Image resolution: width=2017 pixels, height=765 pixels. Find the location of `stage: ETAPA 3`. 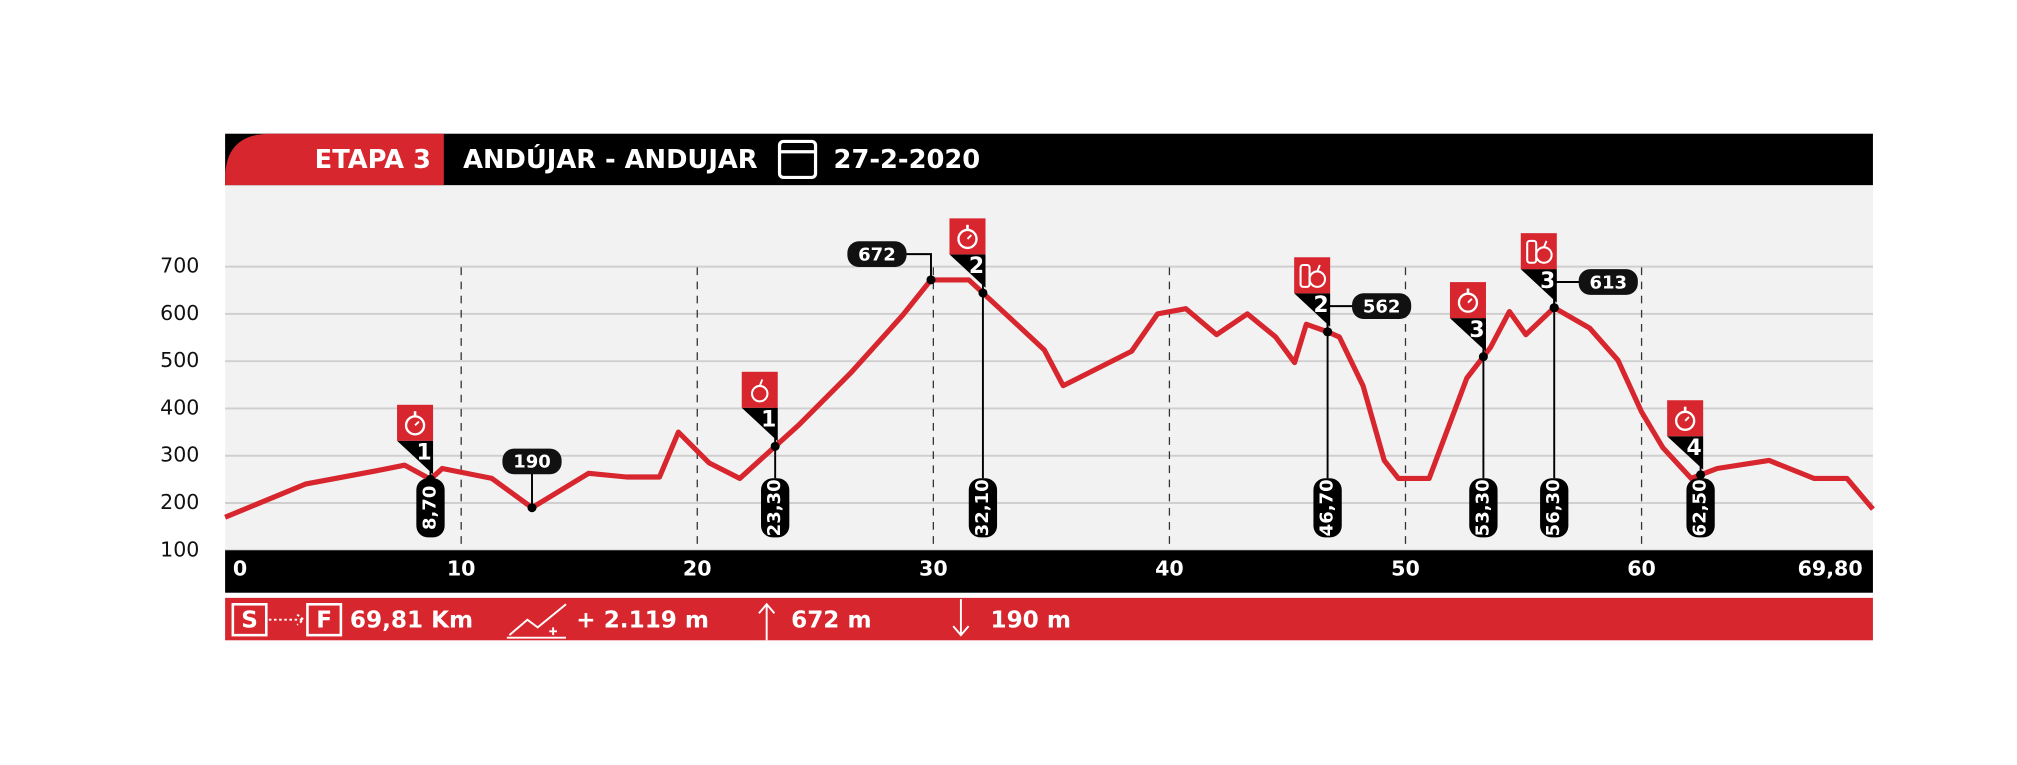

stage: ETAPA 3 is located at coordinates (373, 160).